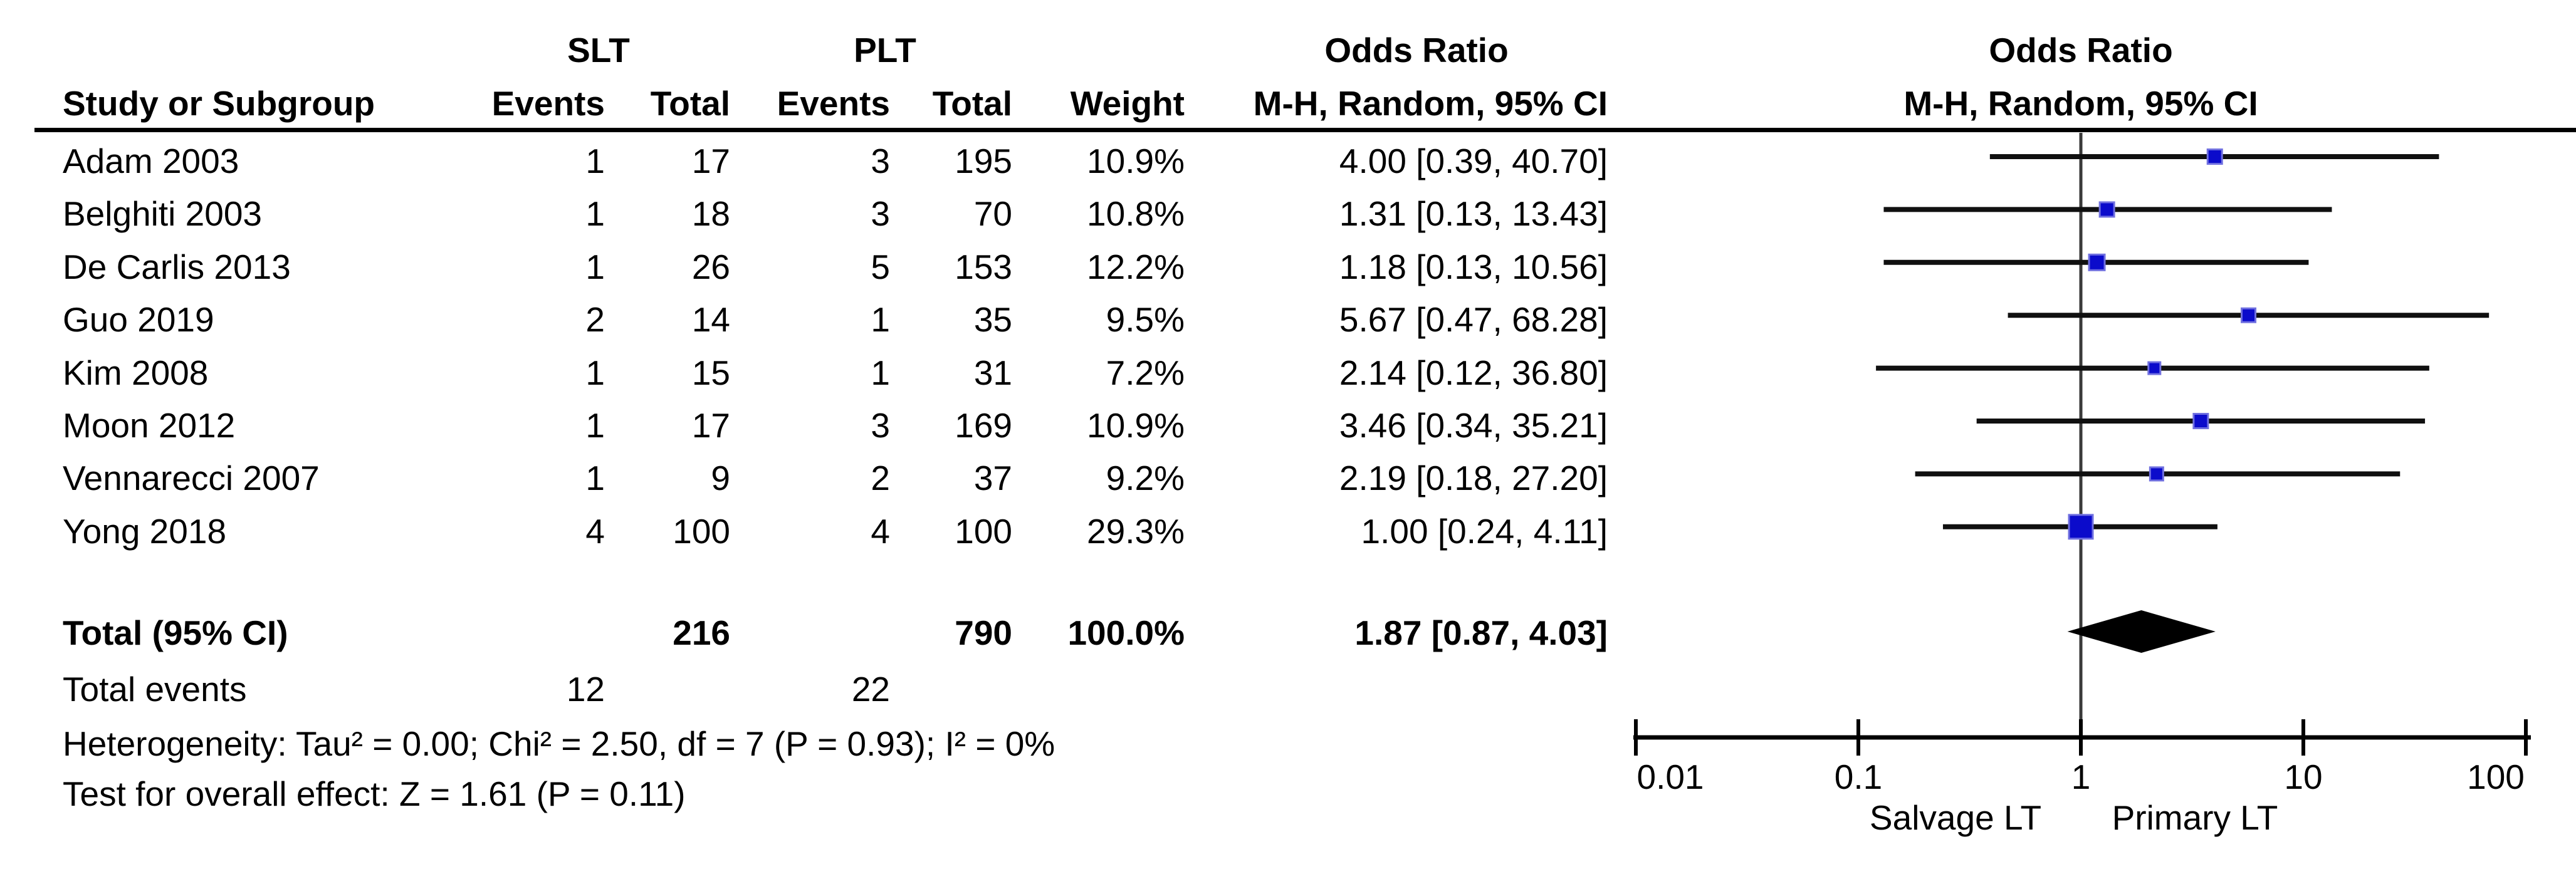 This screenshot has height=869, width=2576. Describe the element at coordinates (1955, 818) in the screenshot. I see `axis-left-label: Salvage LT` at that location.